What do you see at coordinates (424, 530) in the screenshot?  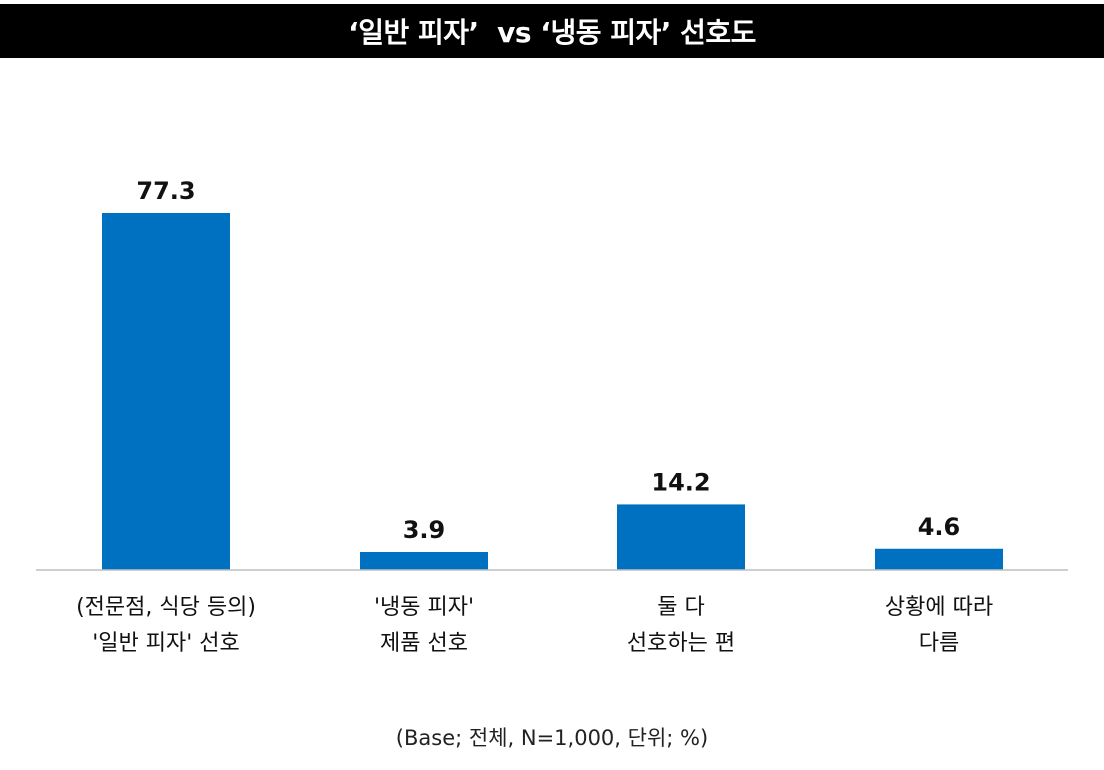 I see `value-label-2: 3.9` at bounding box center [424, 530].